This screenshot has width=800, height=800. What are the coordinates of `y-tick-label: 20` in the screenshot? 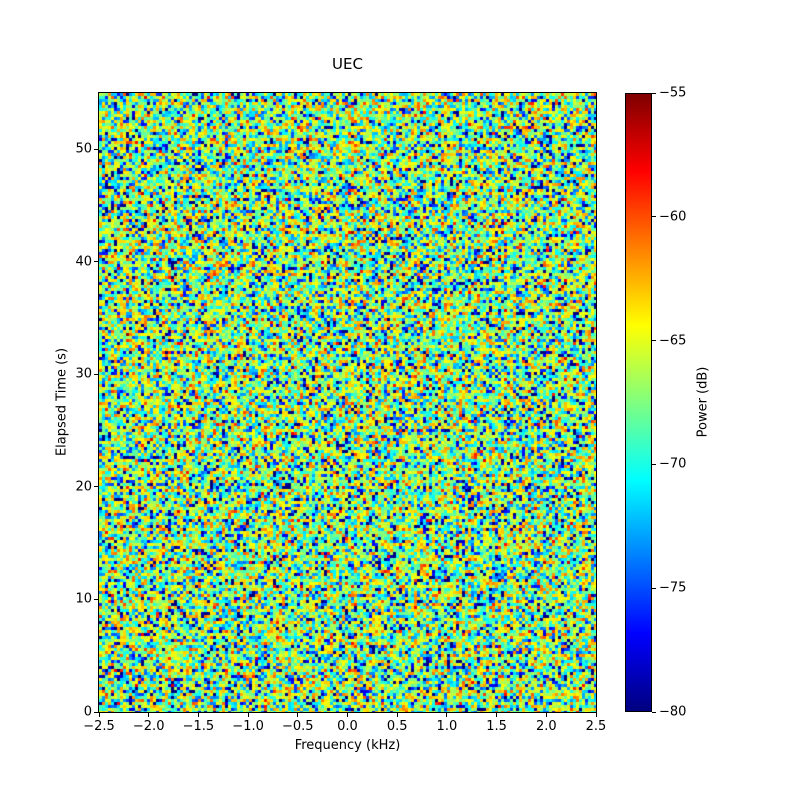 It's located at (83, 487).